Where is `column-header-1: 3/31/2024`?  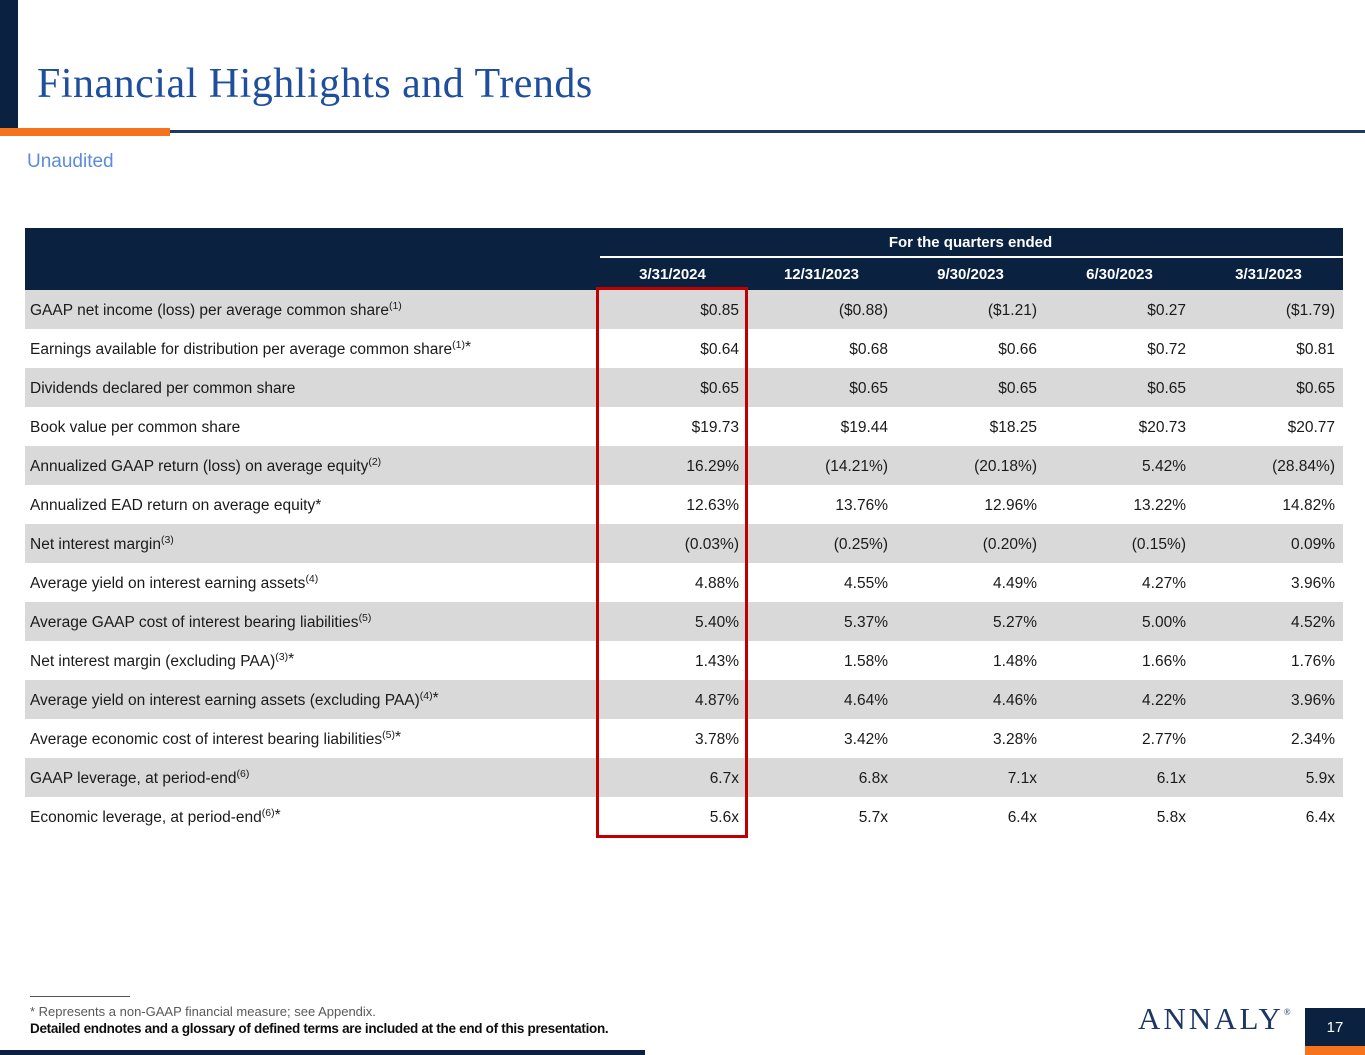
column-header-1: 3/31/2024 is located at coordinates (672, 274).